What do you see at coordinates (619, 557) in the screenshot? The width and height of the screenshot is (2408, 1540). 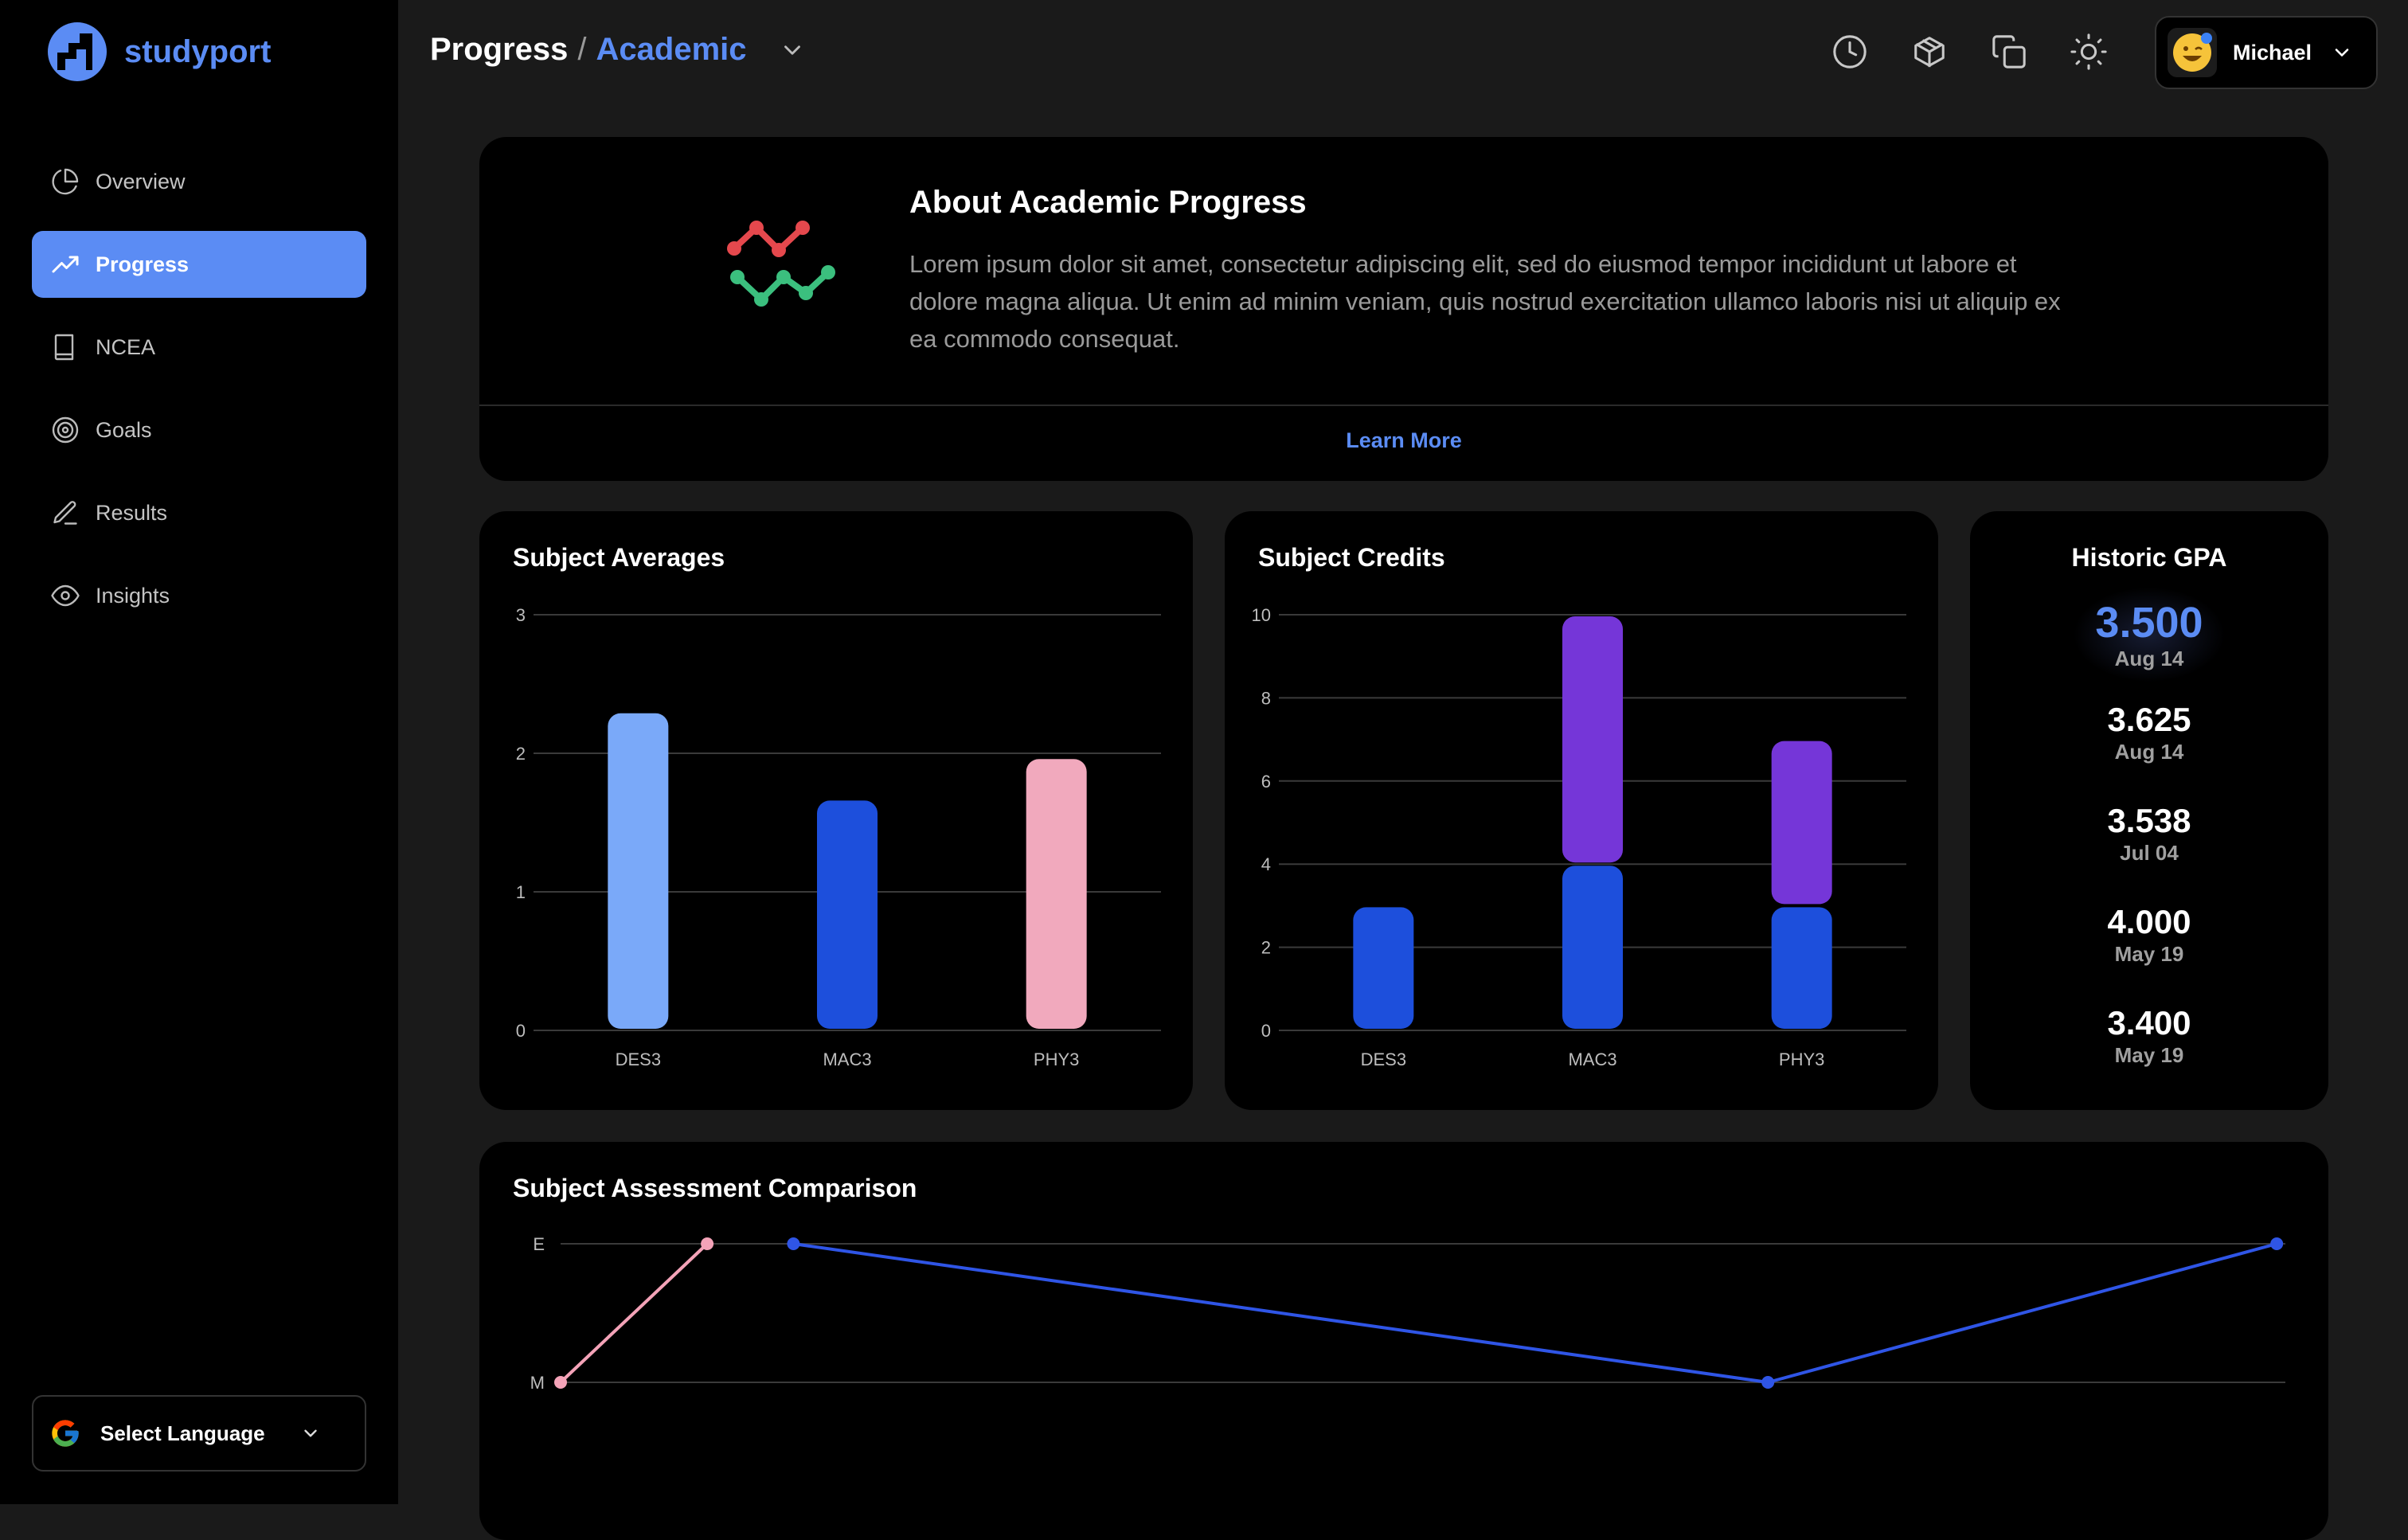 I see `subject-averages-title: Subject Averages` at bounding box center [619, 557].